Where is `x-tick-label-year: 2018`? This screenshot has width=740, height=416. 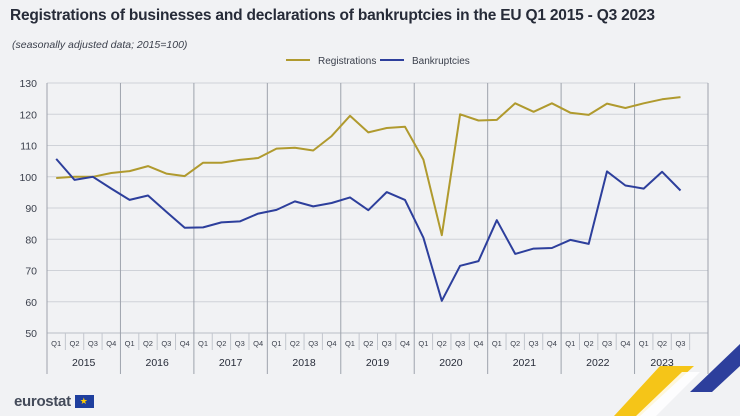 x-tick-label-year: 2018 is located at coordinates (304, 363).